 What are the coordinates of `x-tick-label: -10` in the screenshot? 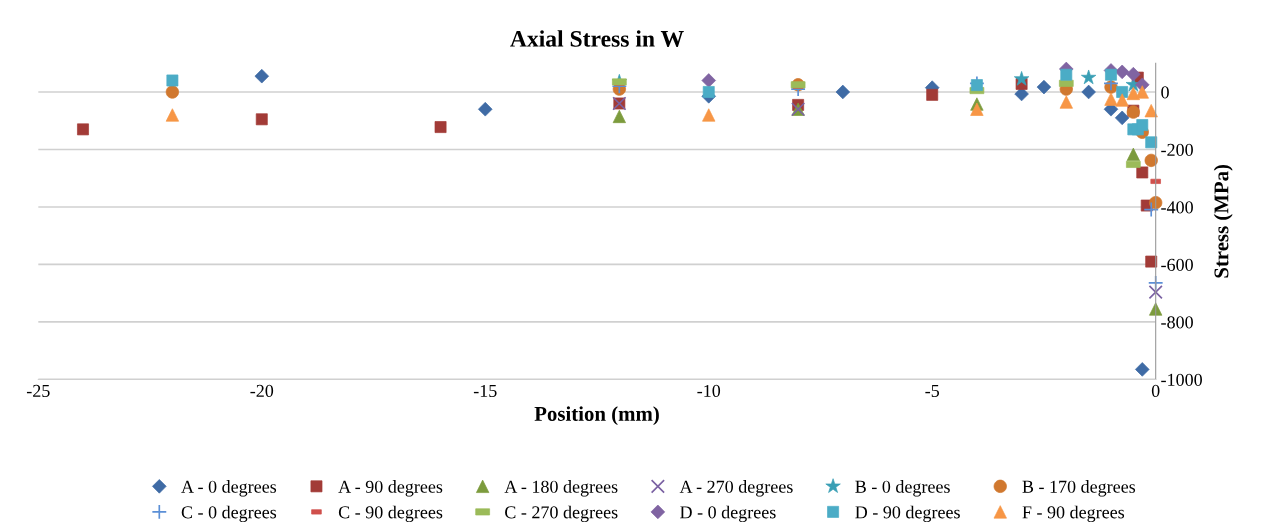 It's located at (709, 391).